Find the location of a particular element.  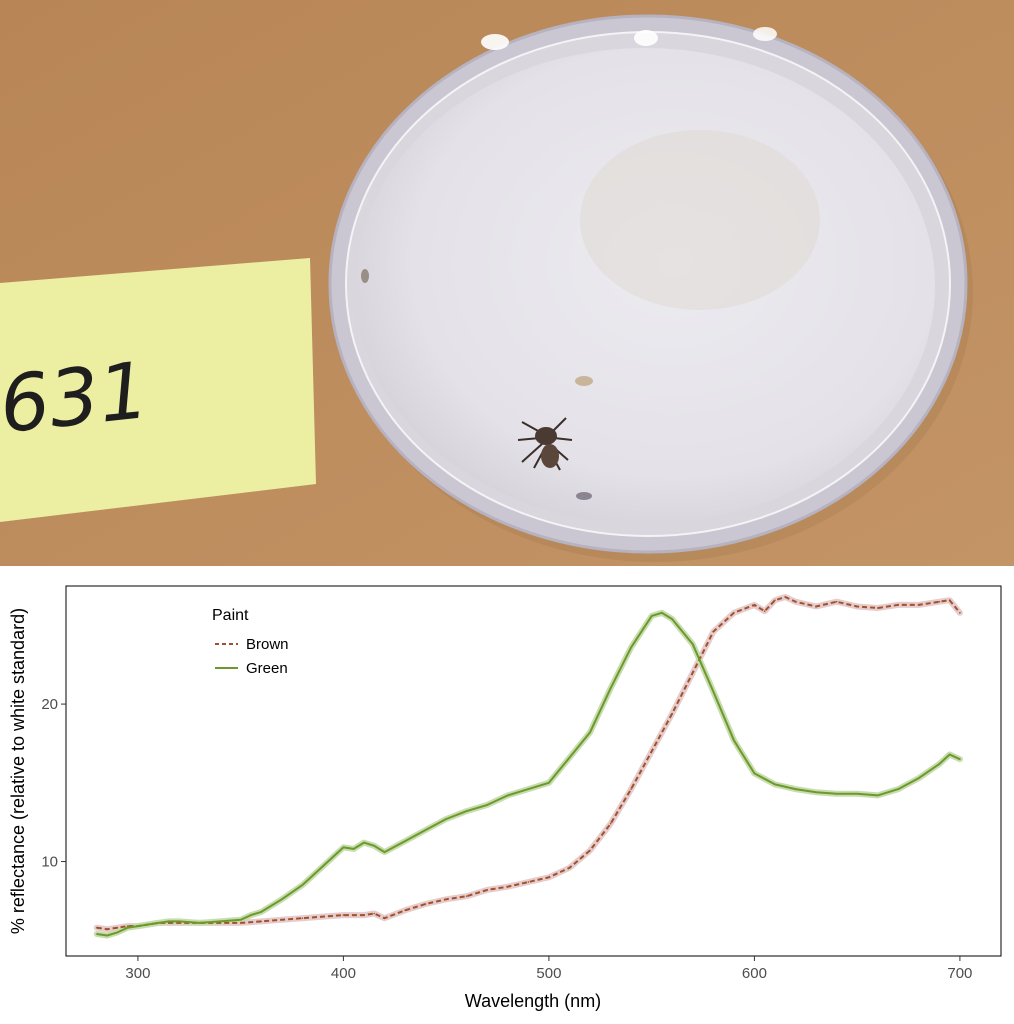

y-tick-label: 20 is located at coordinates (49, 704).